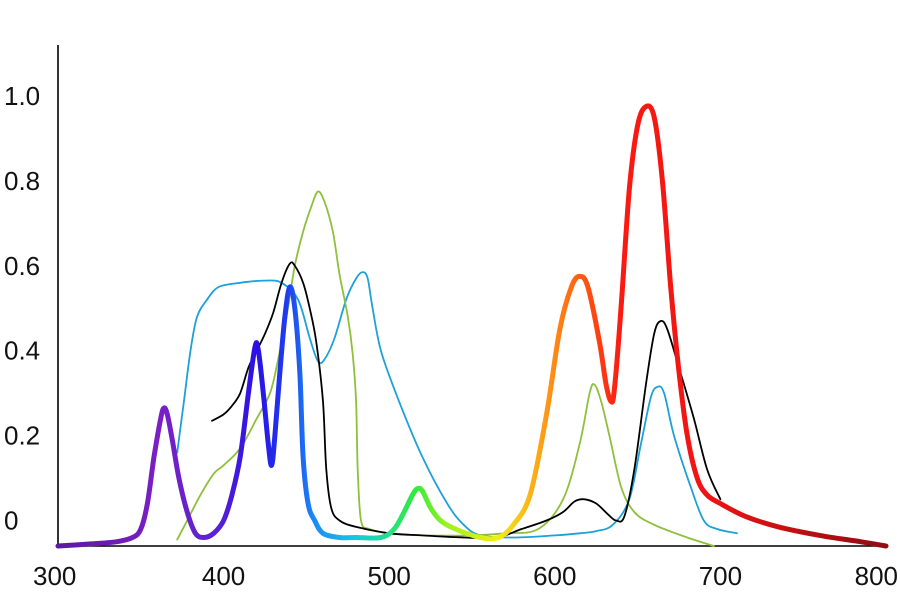  What do you see at coordinates (22, 181) in the screenshot?
I see `y-tick-label-0.8: 0.8` at bounding box center [22, 181].